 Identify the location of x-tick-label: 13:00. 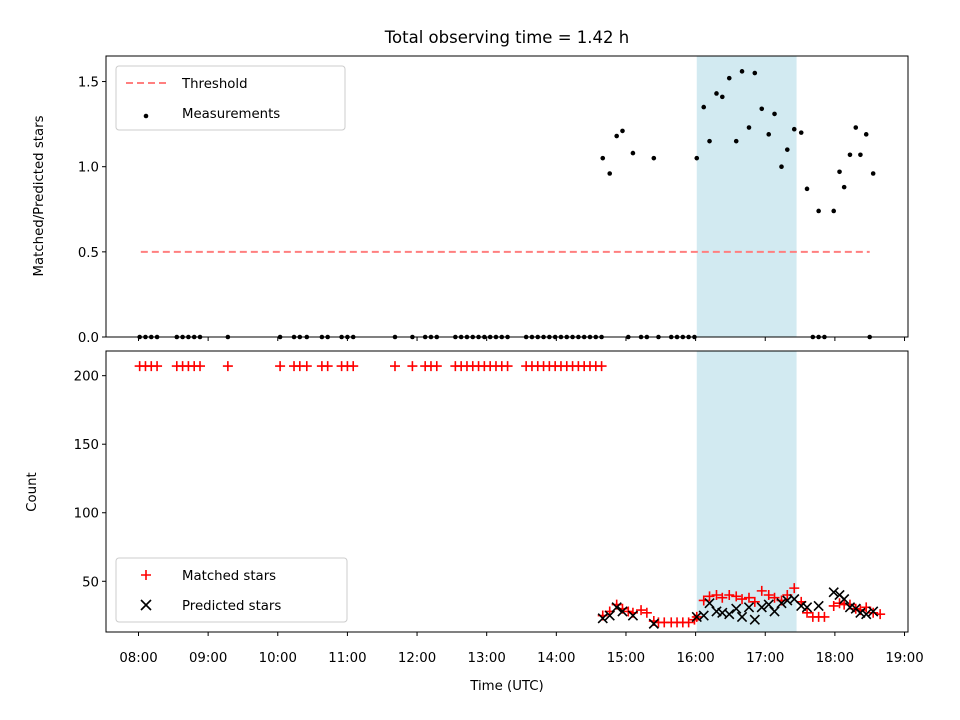
(487, 658).